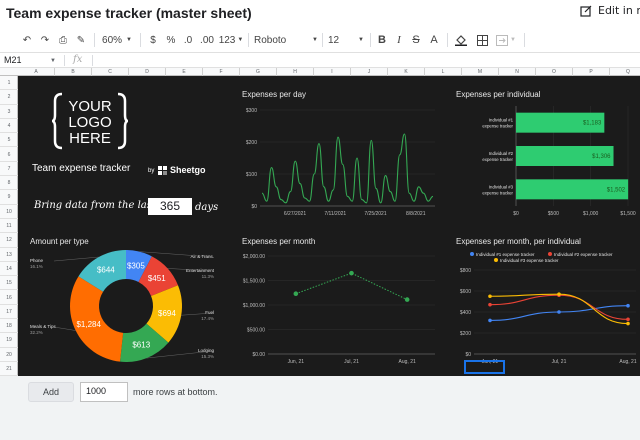 The height and width of the screenshot is (440, 640). I want to click on row-header: 14, so click(9, 269).